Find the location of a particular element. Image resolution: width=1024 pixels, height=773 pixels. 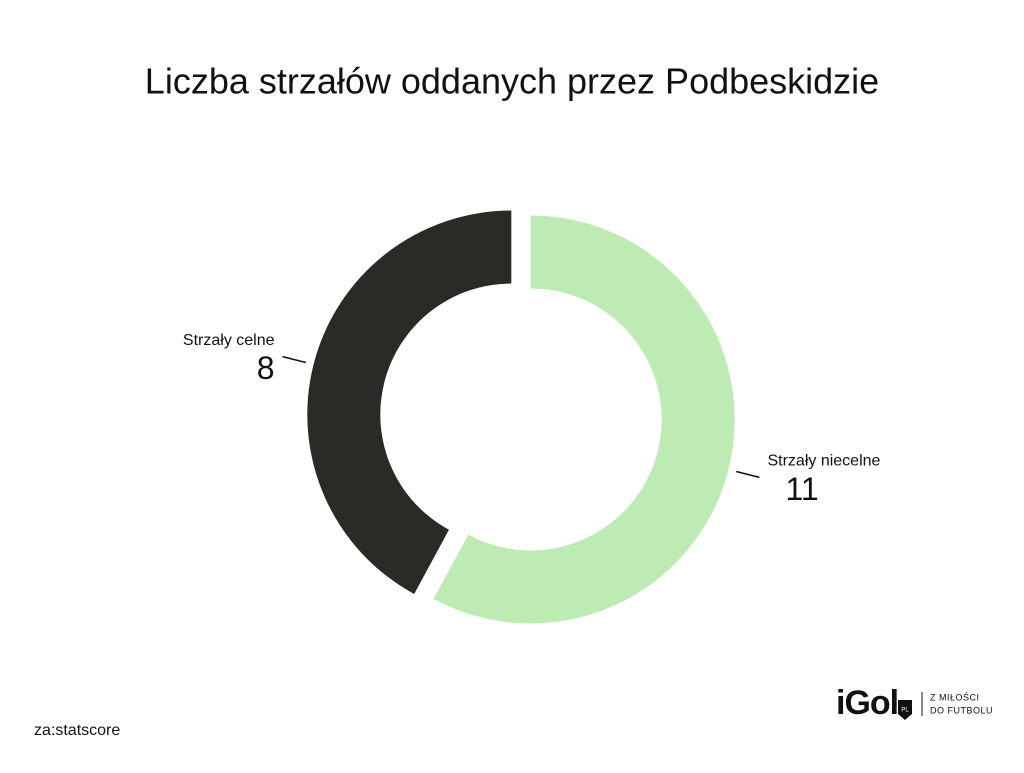

logo: iGol PL Z MIŁOŚCI DO FUTBOLU is located at coordinates (914, 703).